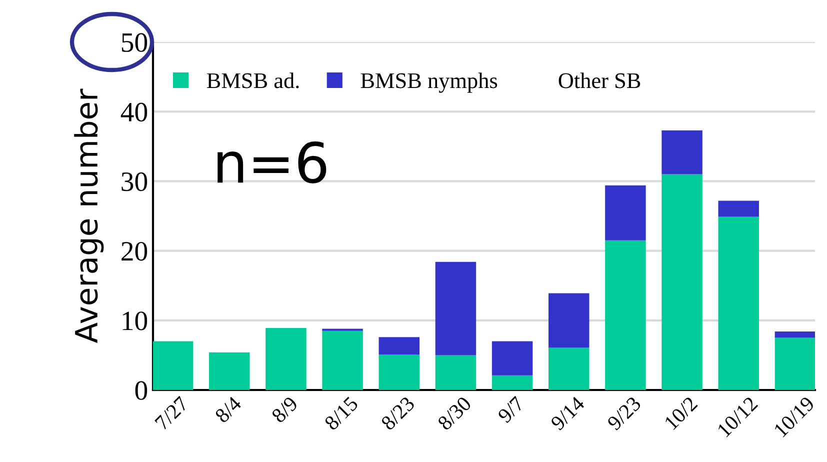 The height and width of the screenshot is (462, 827). What do you see at coordinates (454, 413) in the screenshot?
I see `x-tick-label: 8/30` at bounding box center [454, 413].